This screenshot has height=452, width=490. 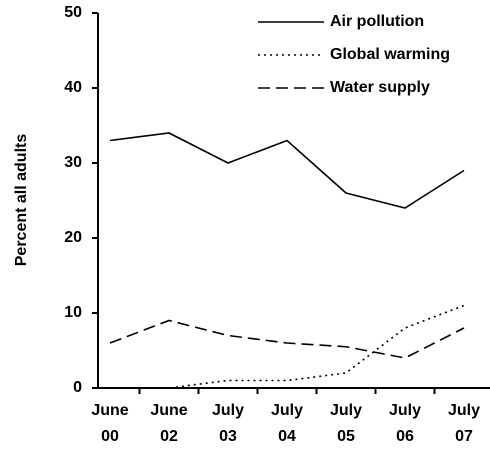 I want to click on legend-label: Water supply, so click(x=380, y=87).